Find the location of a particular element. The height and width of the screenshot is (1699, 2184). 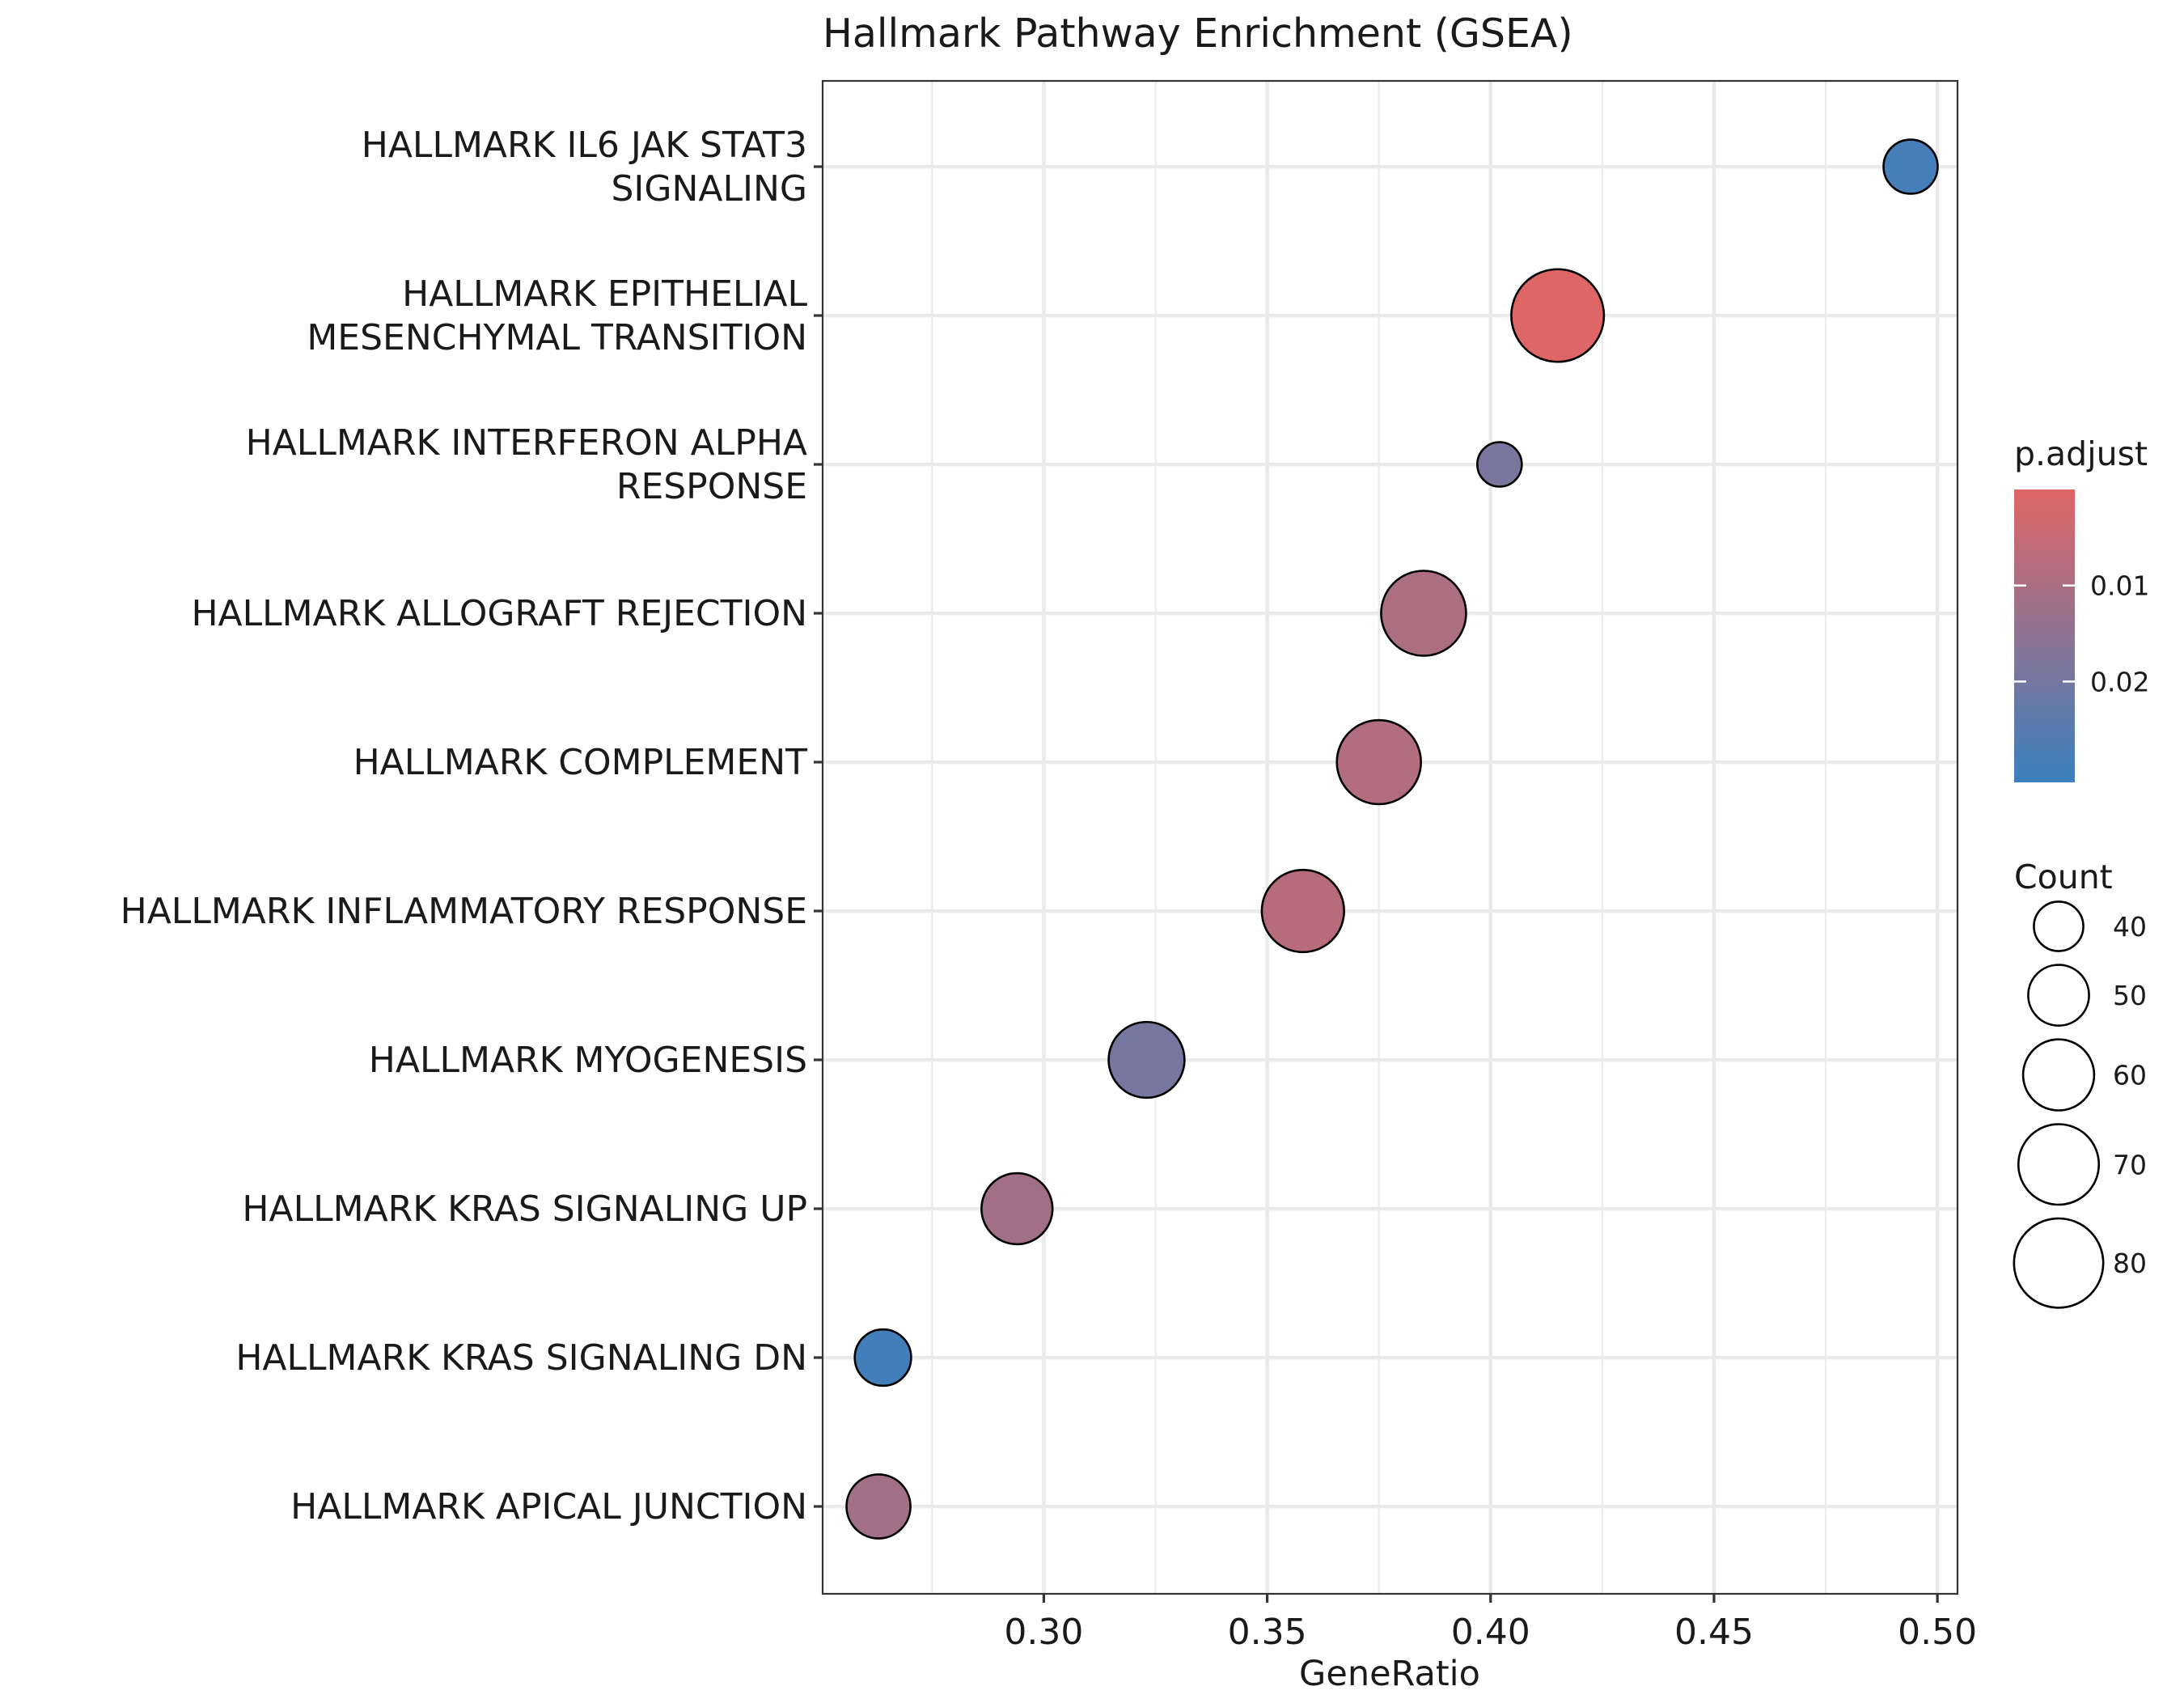

x-axis: 0.30 0.35 0.40 0.45 0.50 is located at coordinates (1490, 1623).